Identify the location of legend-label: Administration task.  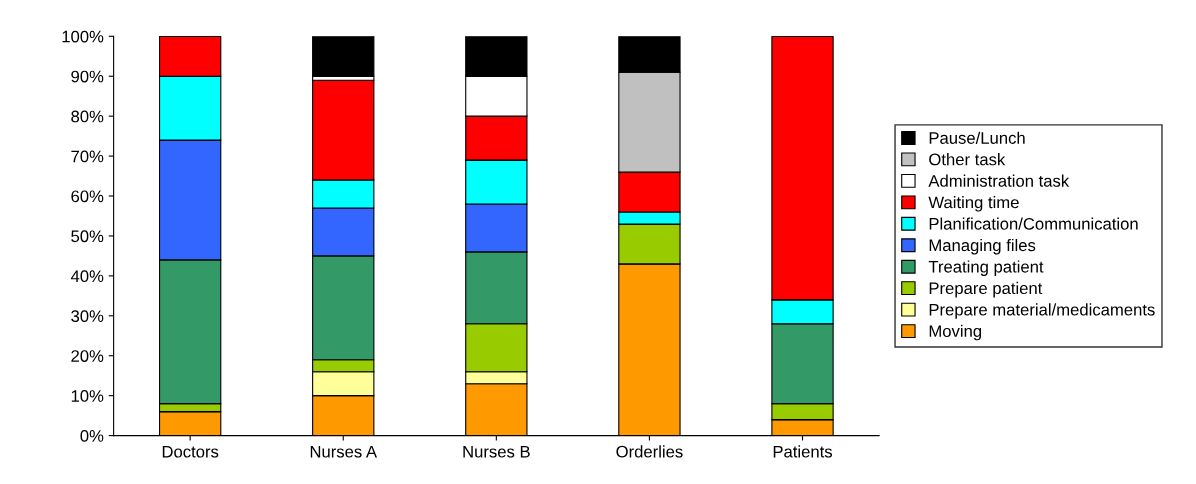
(999, 180).